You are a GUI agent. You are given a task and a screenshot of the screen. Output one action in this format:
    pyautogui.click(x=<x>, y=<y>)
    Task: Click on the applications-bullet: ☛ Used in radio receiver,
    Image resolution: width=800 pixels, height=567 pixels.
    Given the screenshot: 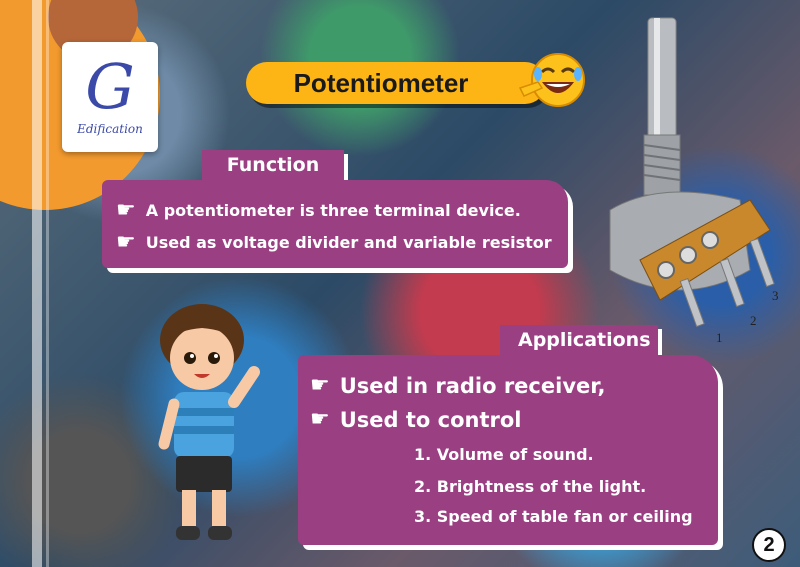 What is the action you would take?
    pyautogui.click(x=458, y=385)
    